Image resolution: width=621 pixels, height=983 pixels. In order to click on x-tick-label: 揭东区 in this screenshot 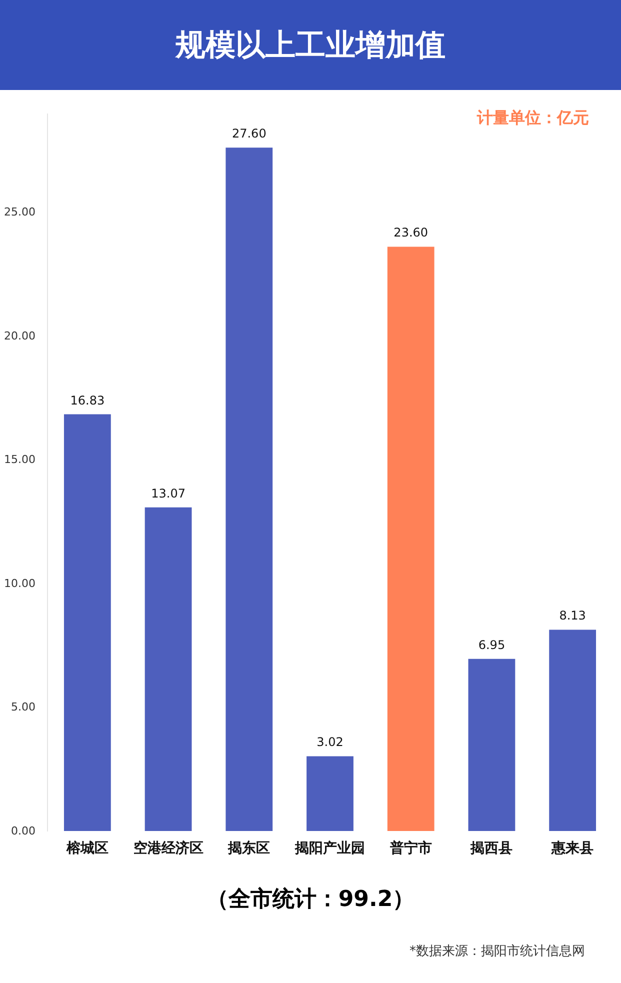, I will do `click(248, 848)`.